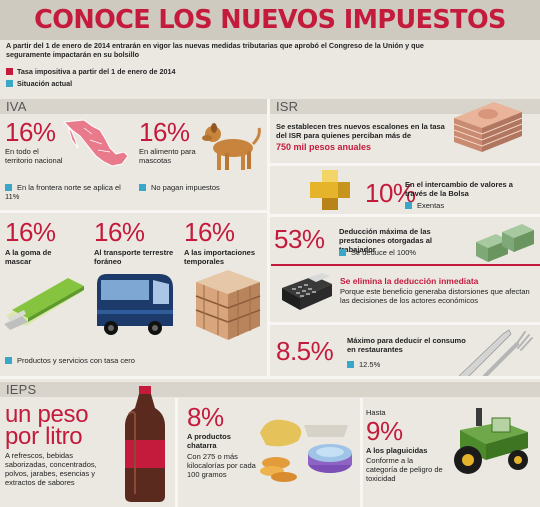 This screenshot has height=507, width=540. Describe the element at coordinates (145, 444) in the screenshot. I see `soda-bottle-icon` at that location.